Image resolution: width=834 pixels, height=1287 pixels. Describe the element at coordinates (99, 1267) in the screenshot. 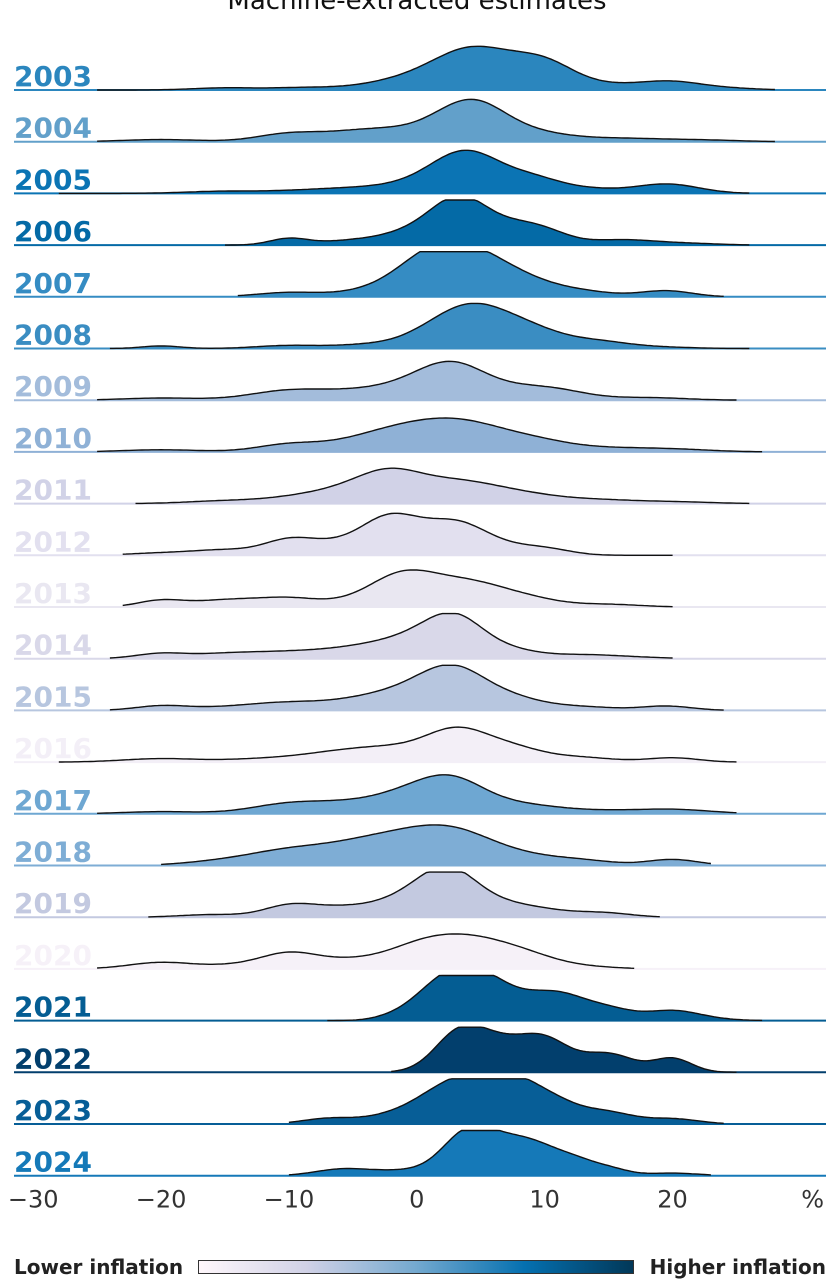

I see `colorbar-low-label: Lower inflation` at that location.